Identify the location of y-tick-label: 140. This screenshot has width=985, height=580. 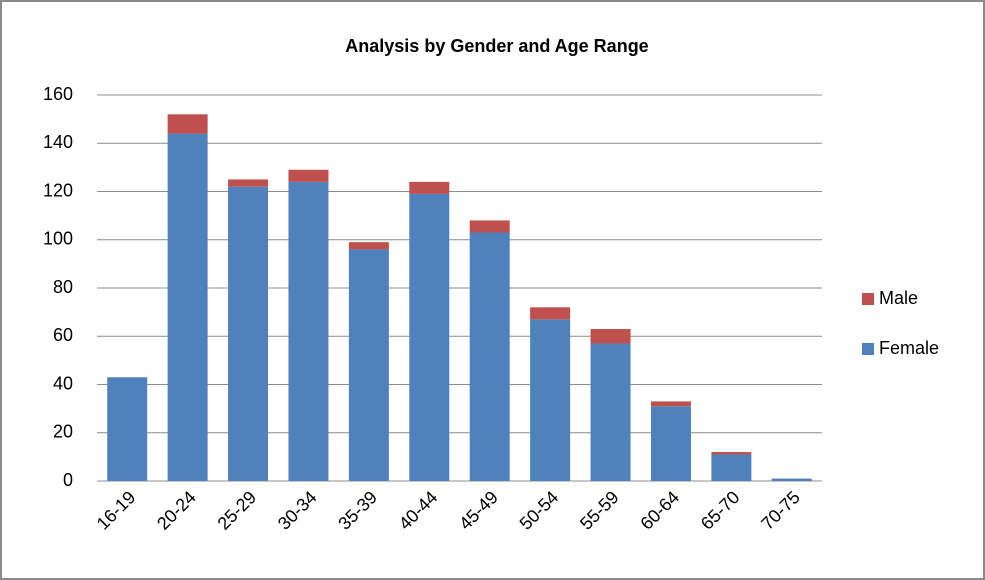
(58, 142).